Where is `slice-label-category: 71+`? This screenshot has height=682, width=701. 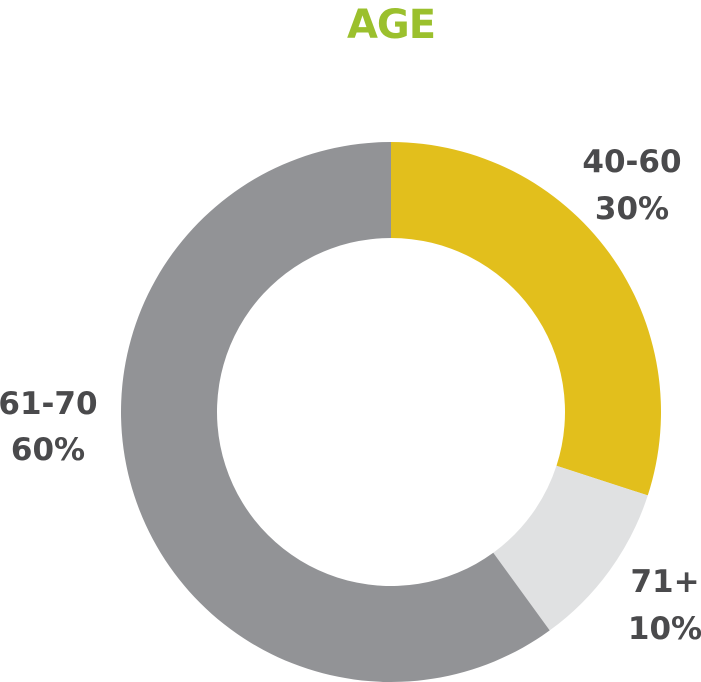 slice-label-category: 71+ is located at coordinates (664, 582).